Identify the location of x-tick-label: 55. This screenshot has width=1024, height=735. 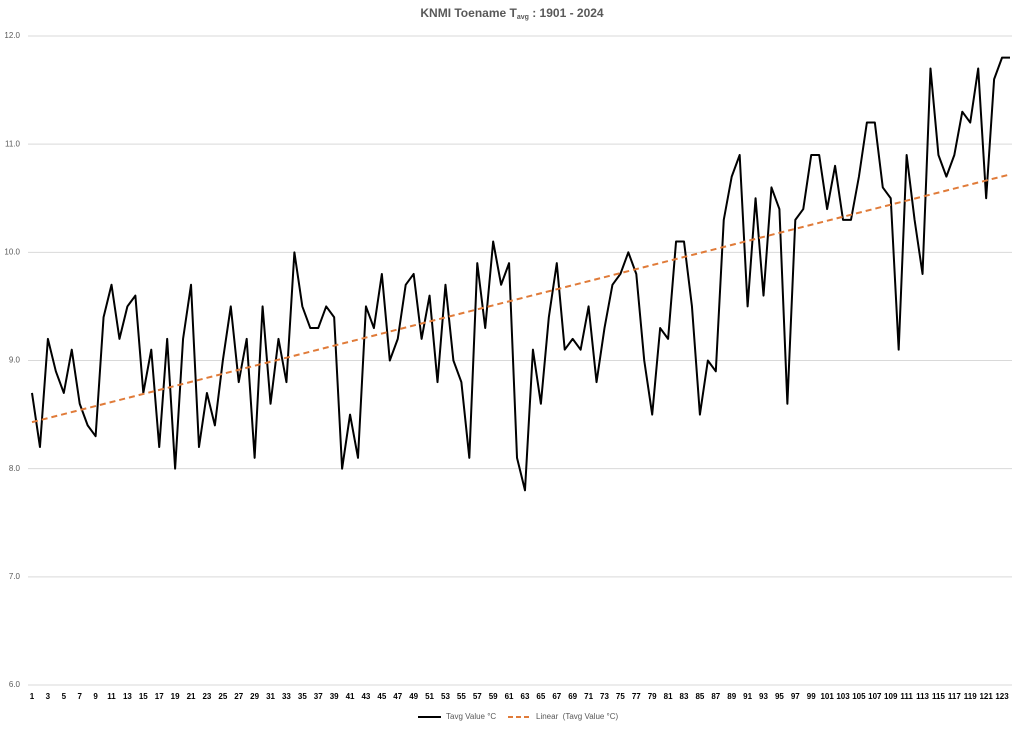
(461, 696).